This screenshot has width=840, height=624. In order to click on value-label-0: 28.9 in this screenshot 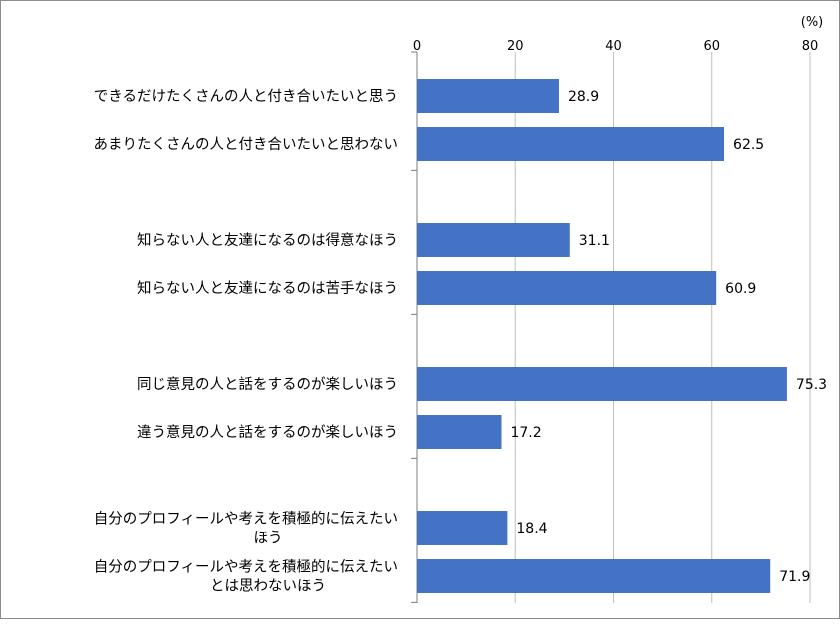, I will do `click(583, 97)`.